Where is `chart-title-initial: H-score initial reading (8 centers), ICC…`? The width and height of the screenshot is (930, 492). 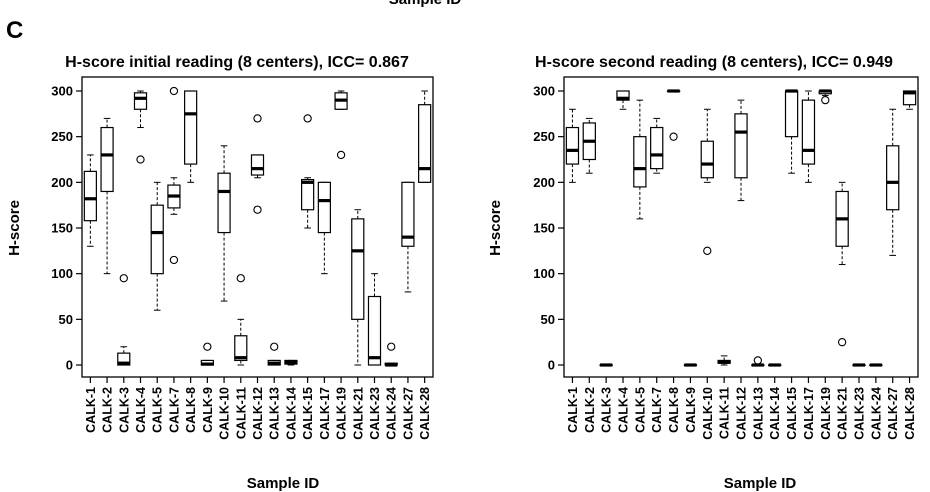 chart-title-initial: H-score initial reading (8 centers), ICC… is located at coordinates (237, 62).